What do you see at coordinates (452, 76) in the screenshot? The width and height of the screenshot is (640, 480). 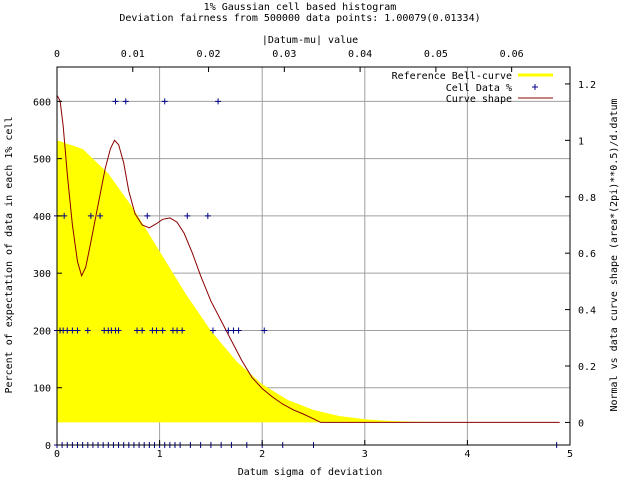 I see `legend-label: Reference Bell-curve` at bounding box center [452, 76].